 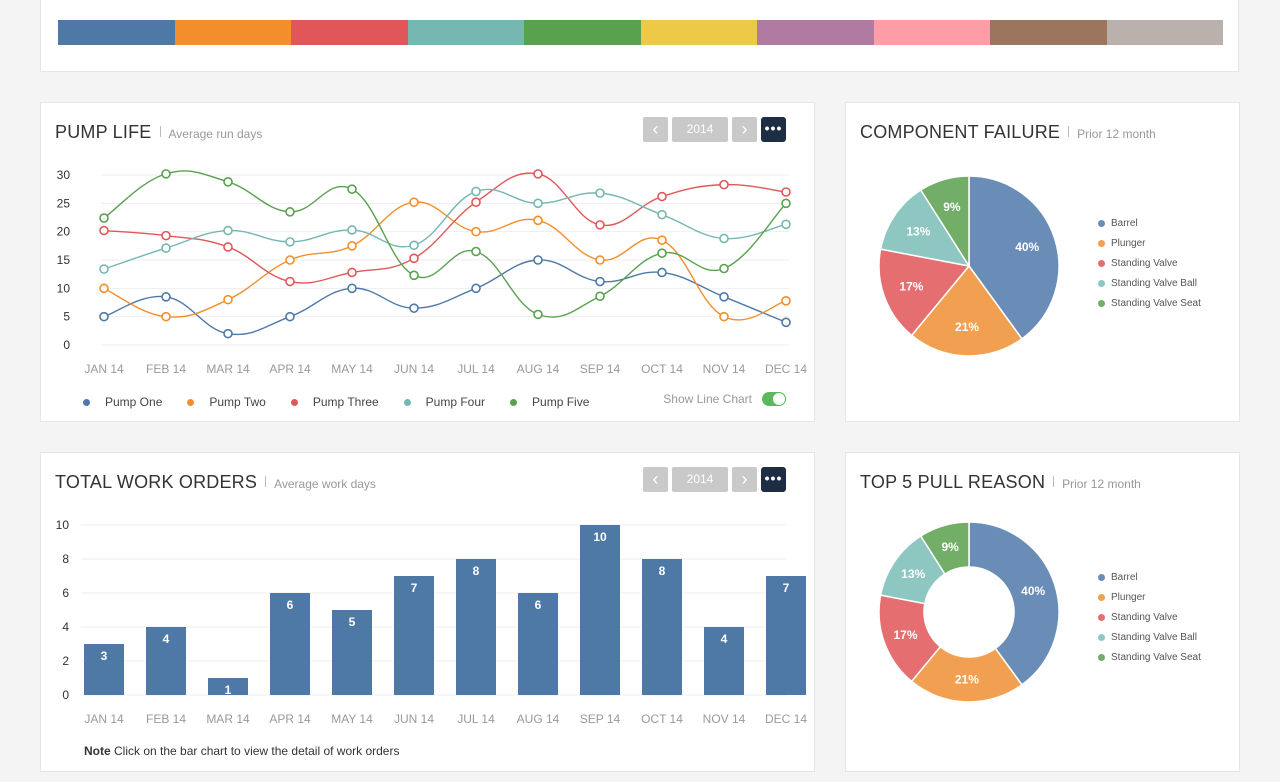 What do you see at coordinates (226, 402) in the screenshot?
I see `legend-item: Pump Two` at bounding box center [226, 402].